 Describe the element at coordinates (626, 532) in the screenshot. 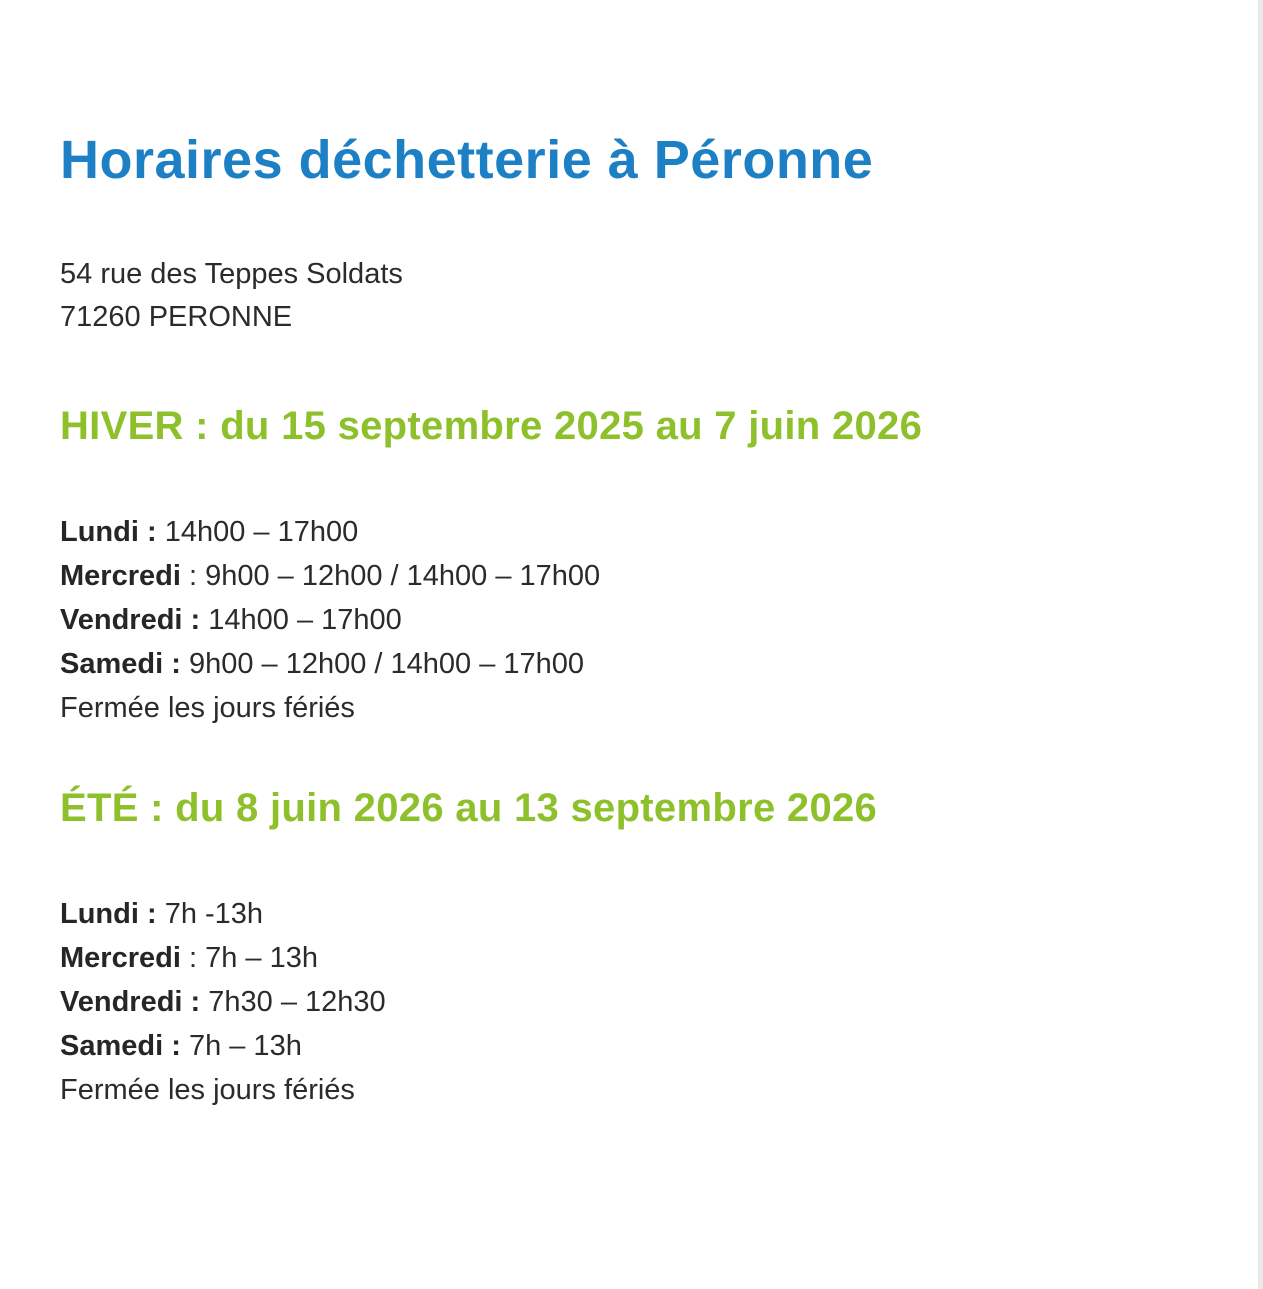

I see `schedule-row-monday: Lundi : 14h00 – 17h00` at that location.